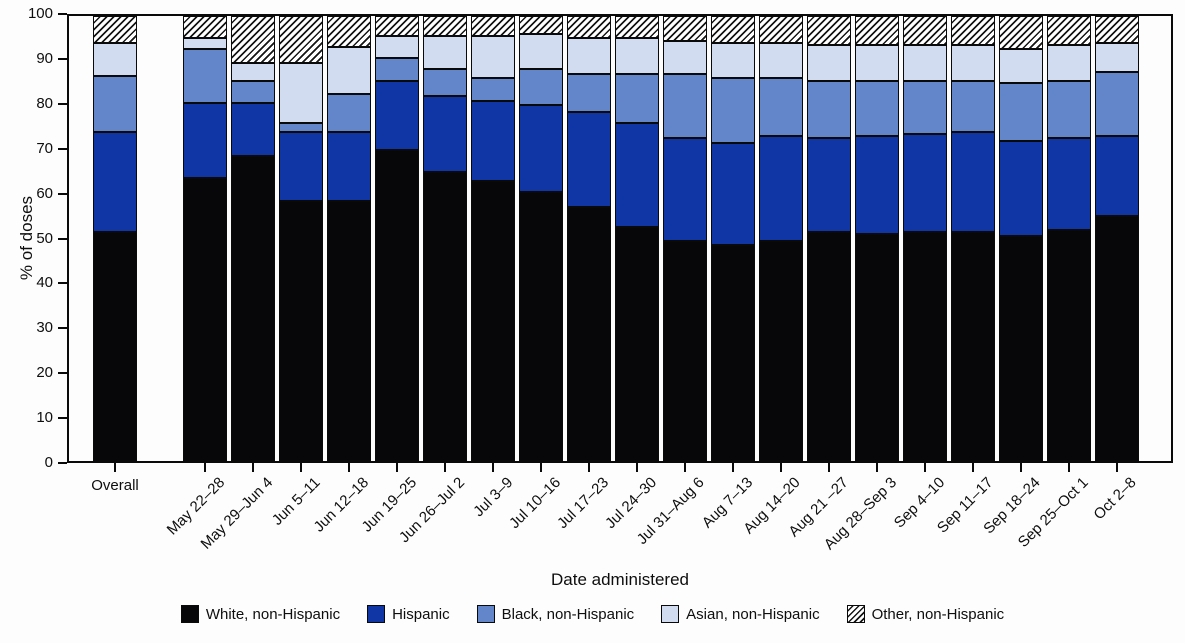  I want to click on legend-label: Hispanic, so click(421, 614).